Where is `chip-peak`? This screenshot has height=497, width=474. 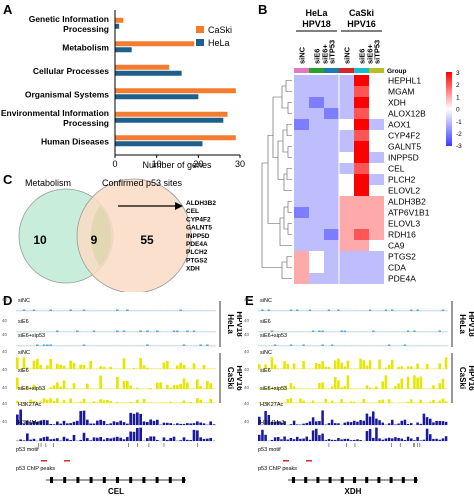
chip-peak is located at coordinates (67, 461).